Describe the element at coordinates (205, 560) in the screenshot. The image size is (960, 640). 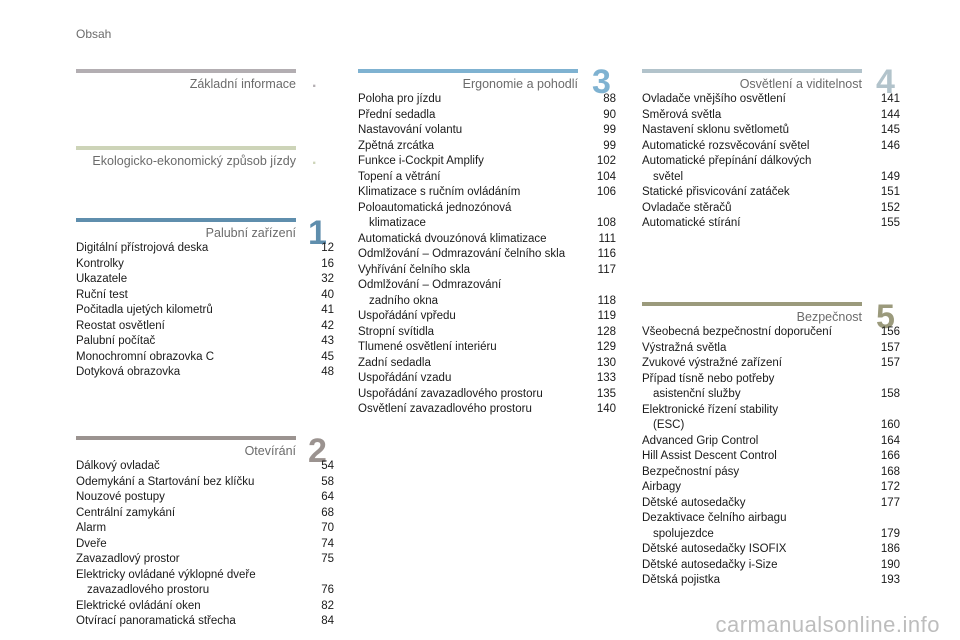
I see `toc-entry: Zavazadlový prostor 75` at that location.